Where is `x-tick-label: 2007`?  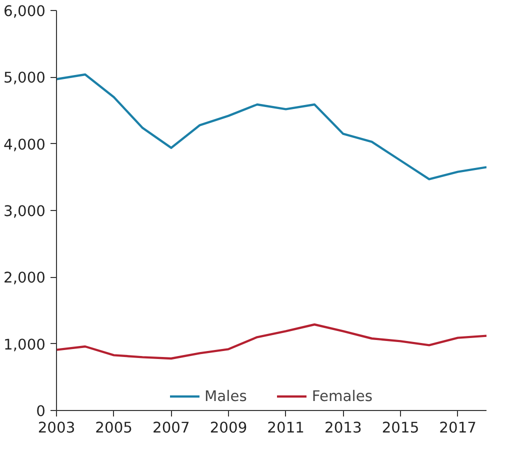 x-tick-label: 2007 is located at coordinates (171, 428).